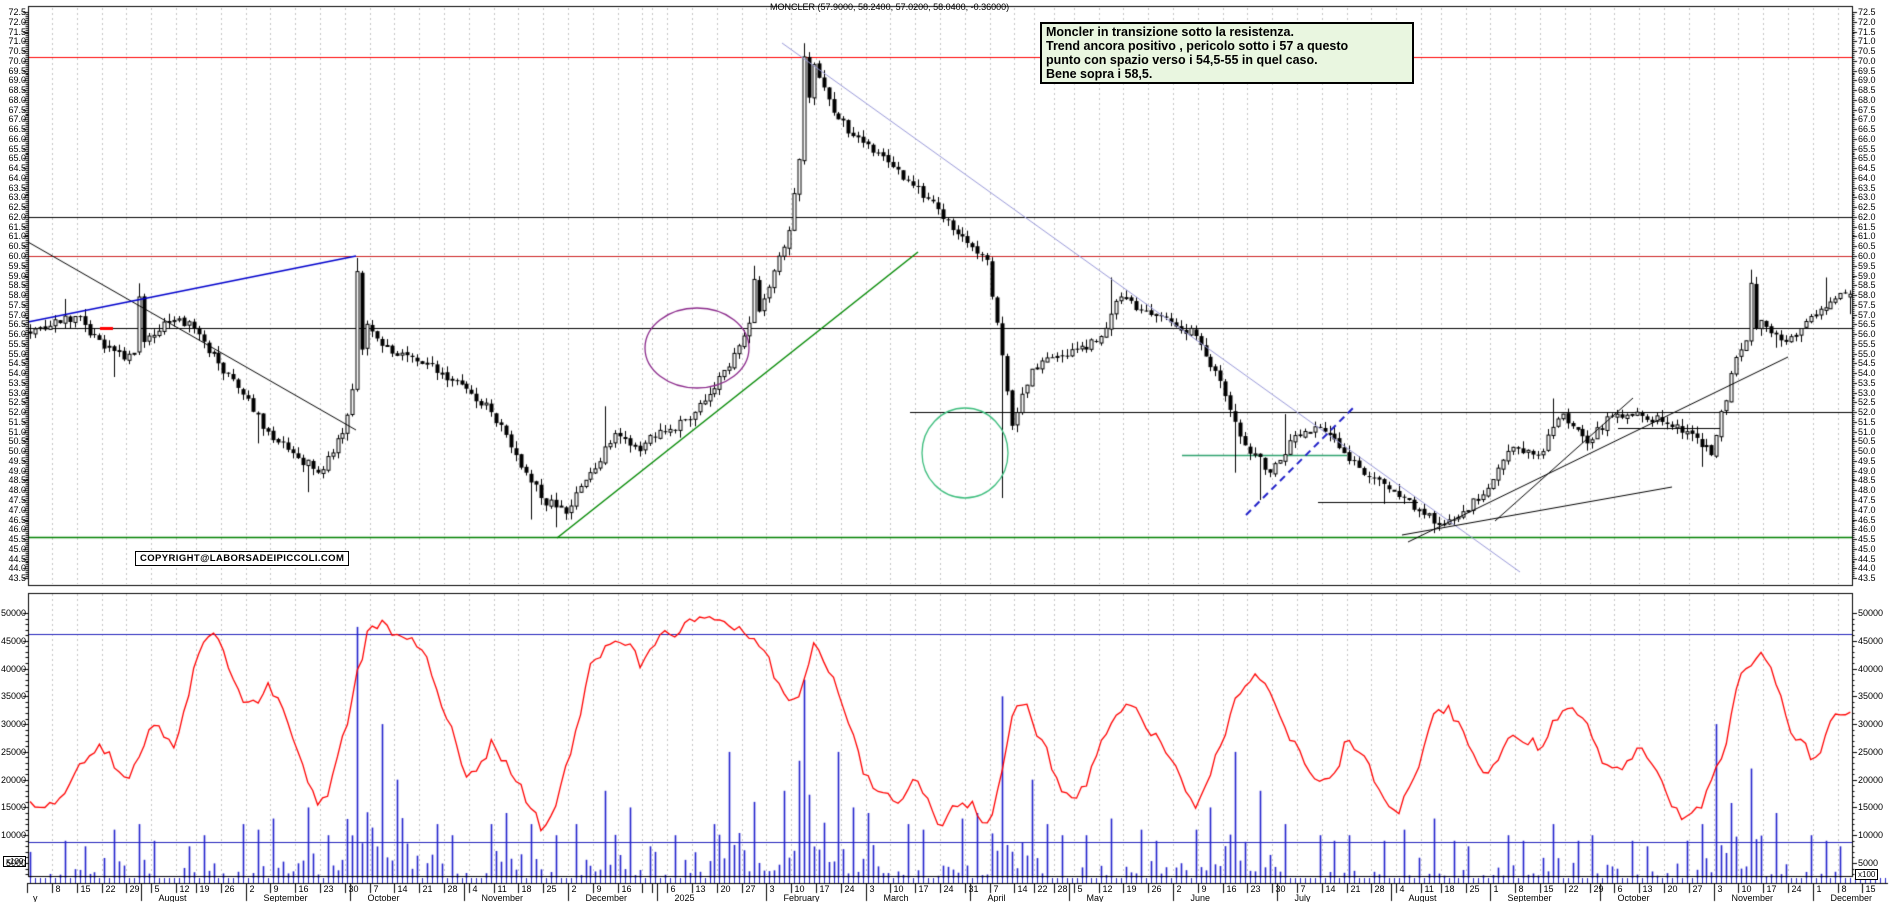 The width and height of the screenshot is (1890, 902). Describe the element at coordinates (17, 470) in the screenshot. I see `price-axis-label-left: 49.0` at that location.